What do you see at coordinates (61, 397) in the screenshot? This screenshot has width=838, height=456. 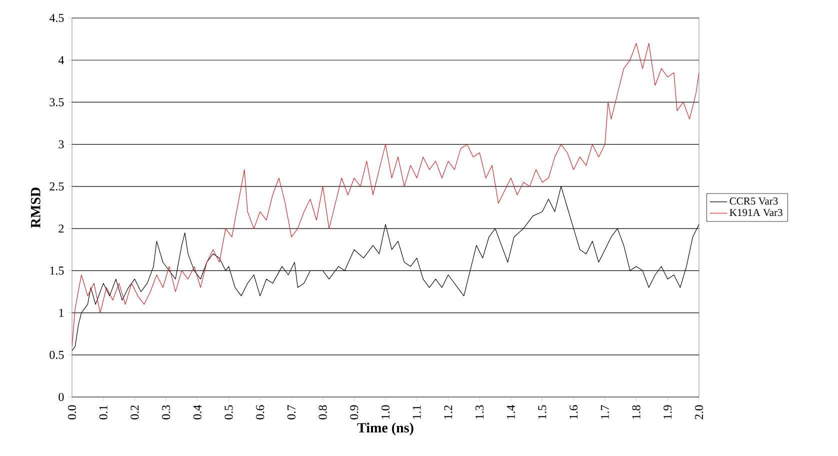 I see `y-tick-label: 0` at bounding box center [61, 397].